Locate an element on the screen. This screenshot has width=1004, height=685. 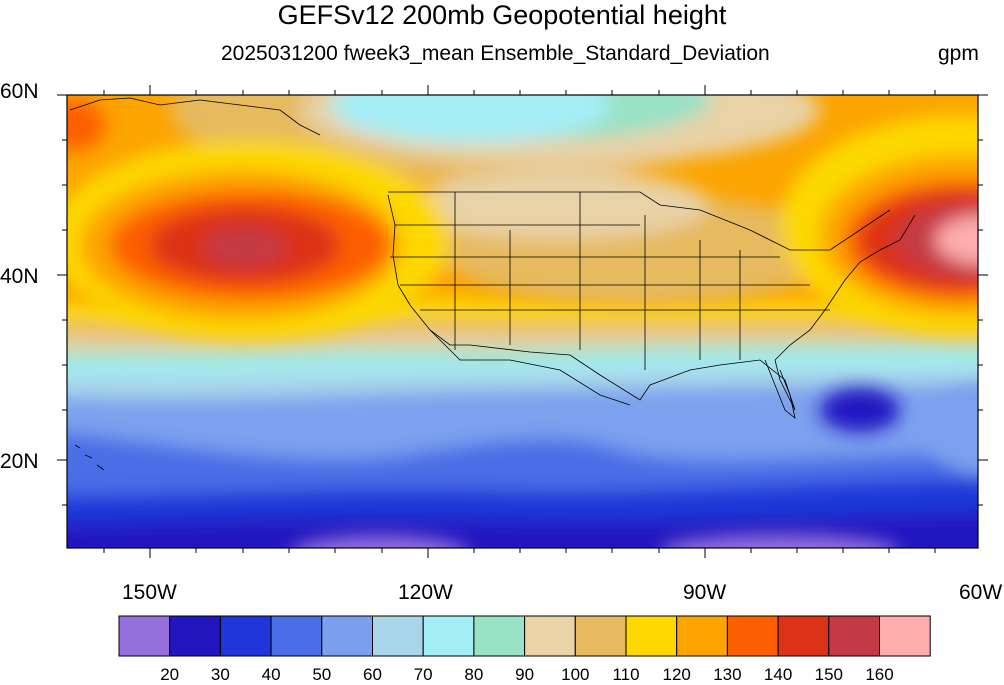
colorbar-label: 110 is located at coordinates (626, 674).